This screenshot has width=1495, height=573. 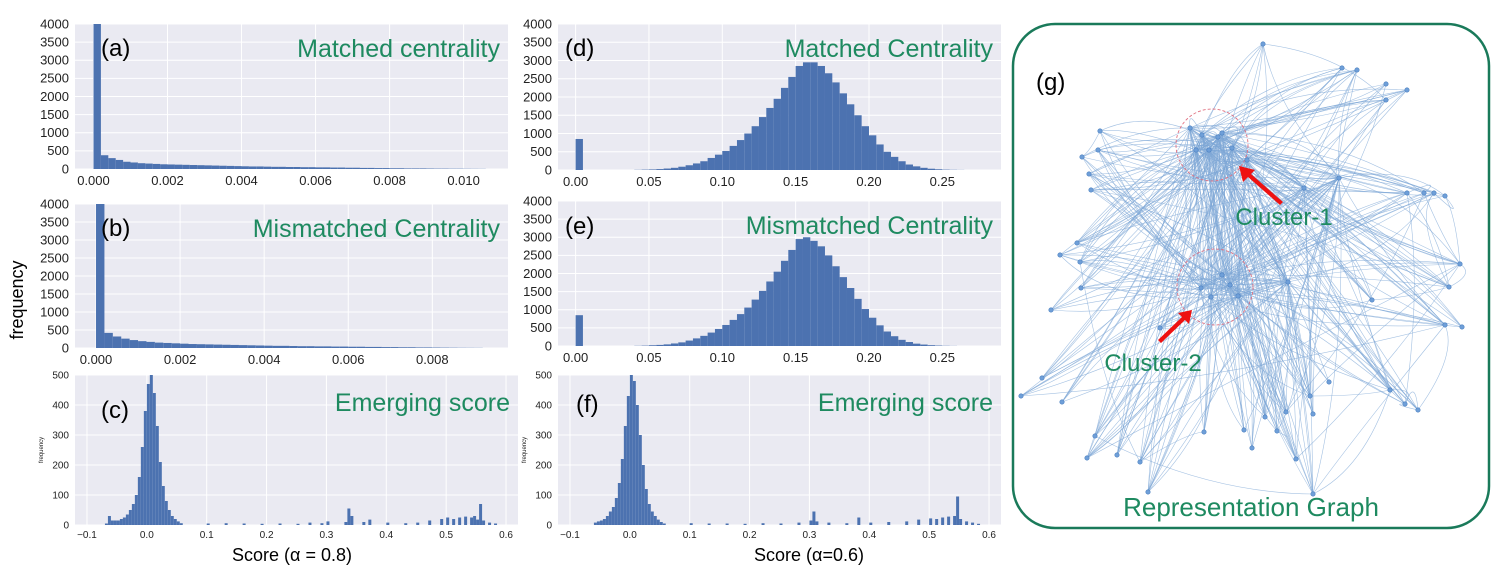 What do you see at coordinates (809, 555) in the screenshot?
I see `x-axis-label-right: Score (α=0.6)` at bounding box center [809, 555].